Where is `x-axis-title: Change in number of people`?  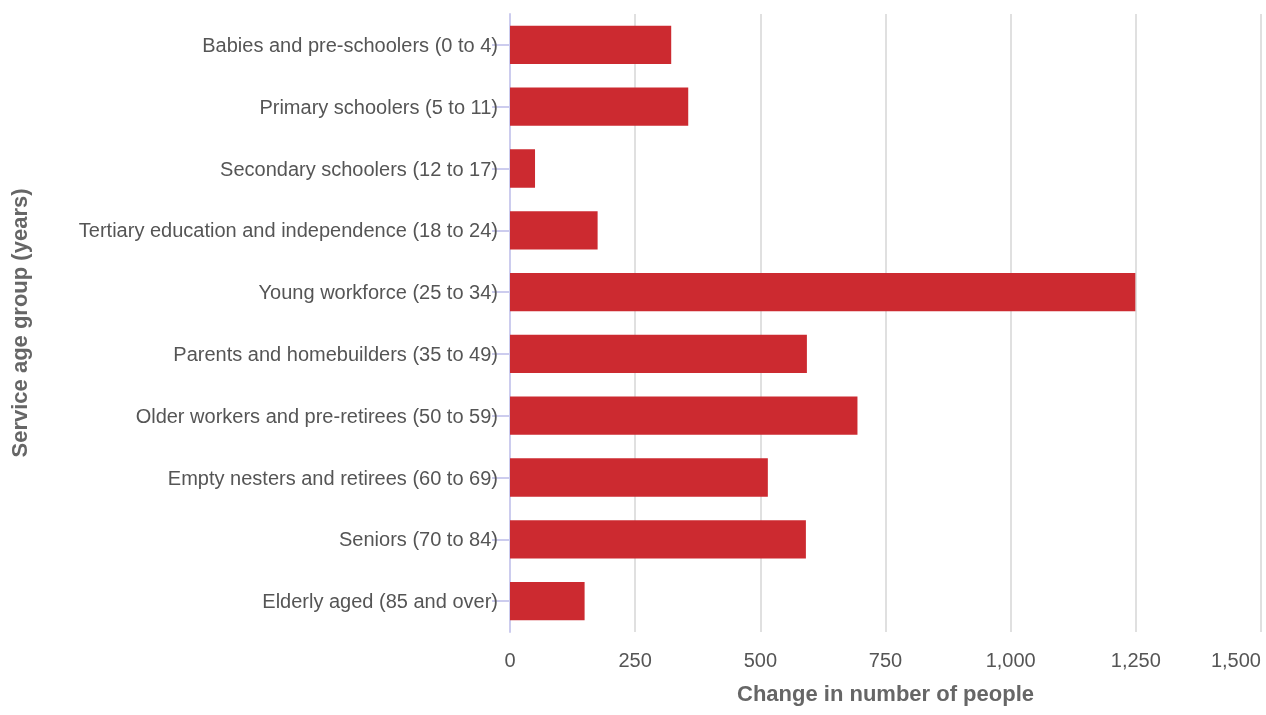
x-axis-title: Change in number of people is located at coordinates (885, 693).